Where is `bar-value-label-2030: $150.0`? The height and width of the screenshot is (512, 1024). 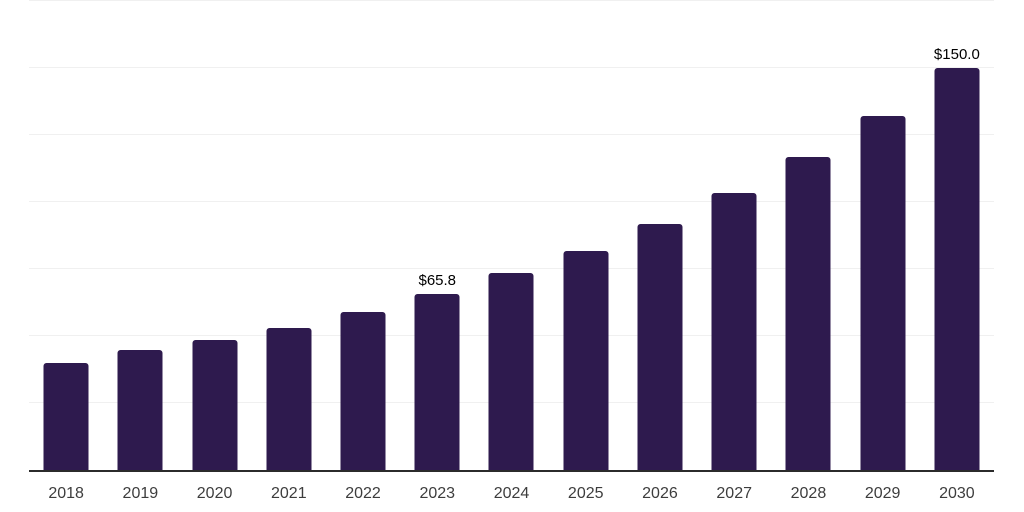 bar-value-label-2030: $150.0 is located at coordinates (956, 55).